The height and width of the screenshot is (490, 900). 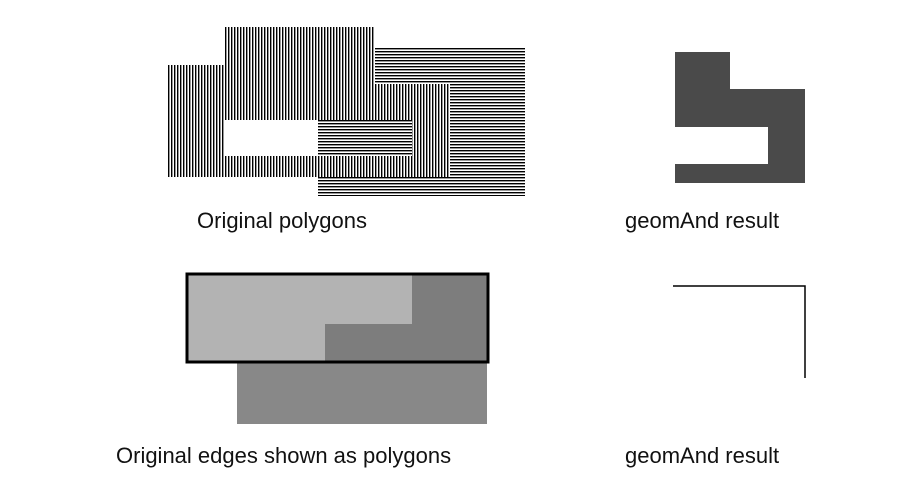 What do you see at coordinates (740, 117) in the screenshot?
I see `geomand-result-shape` at bounding box center [740, 117].